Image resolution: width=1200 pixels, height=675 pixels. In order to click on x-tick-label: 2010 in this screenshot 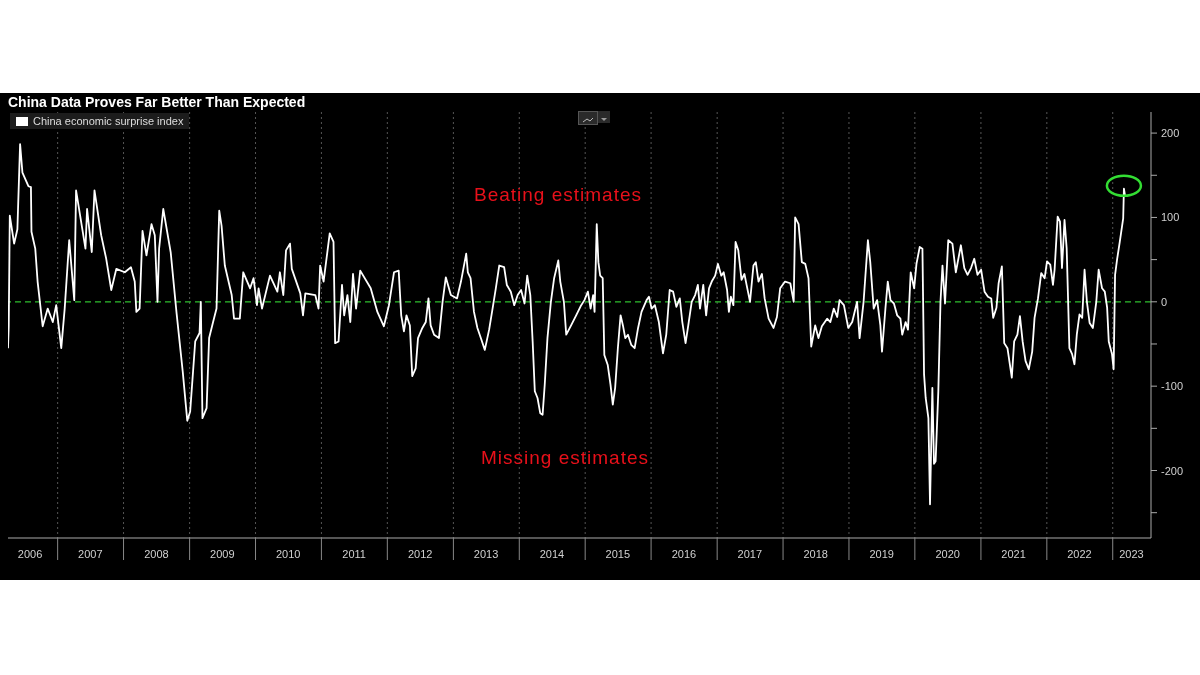, I will do `click(288, 554)`.